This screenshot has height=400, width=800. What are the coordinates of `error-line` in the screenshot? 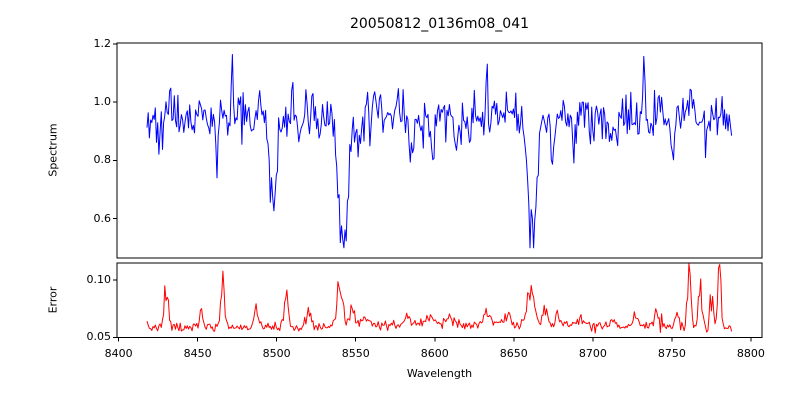 It's located at (439, 298).